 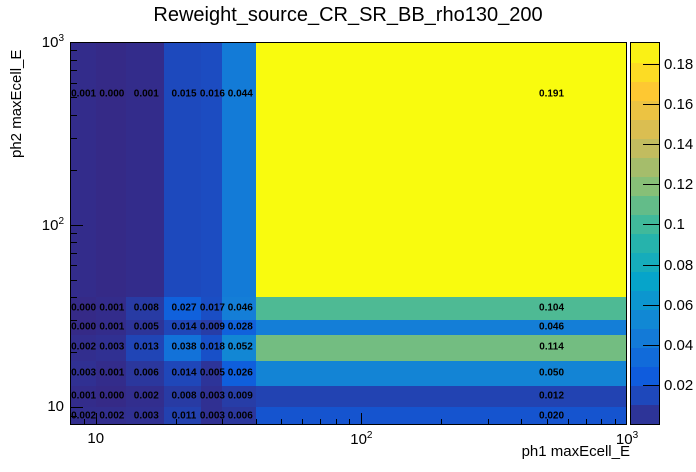 I want to click on x-tick-label: 102, so click(x=361, y=439).